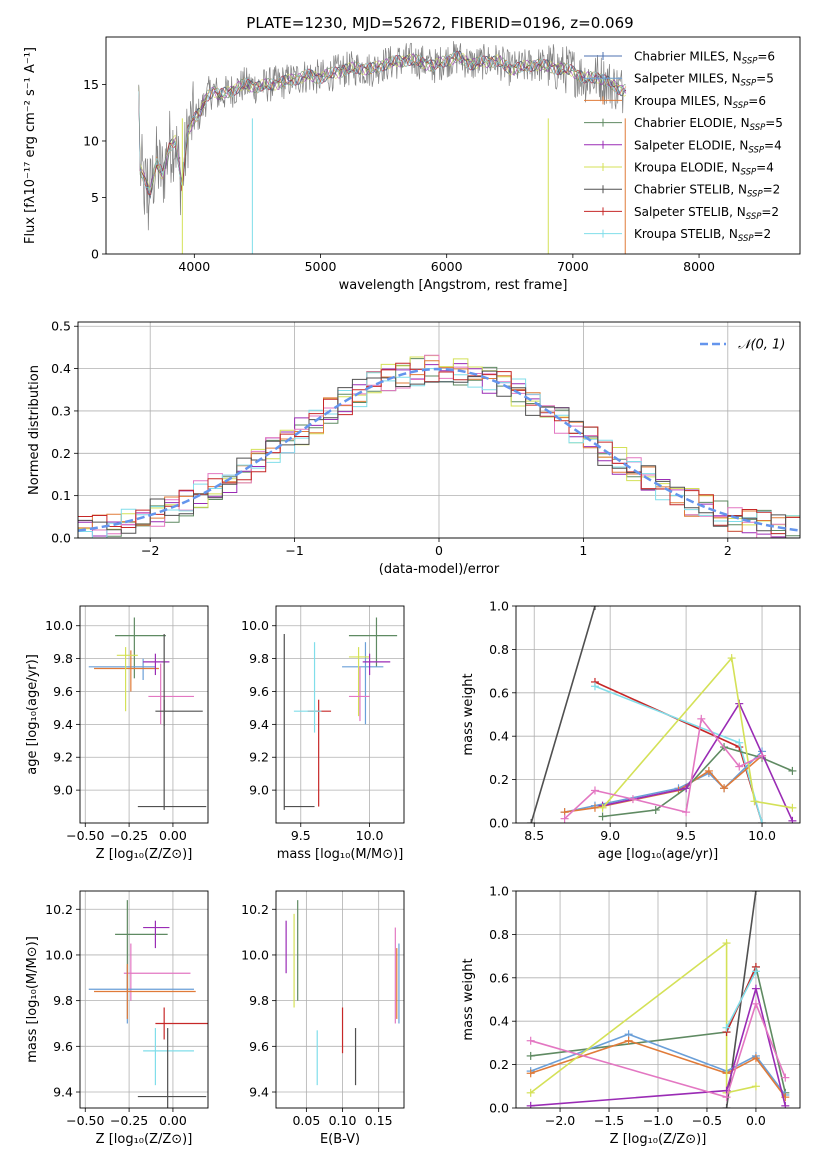 This screenshot has width=819, height=1170. I want to click on x-tick-label: 0.00, so click(173, 835).